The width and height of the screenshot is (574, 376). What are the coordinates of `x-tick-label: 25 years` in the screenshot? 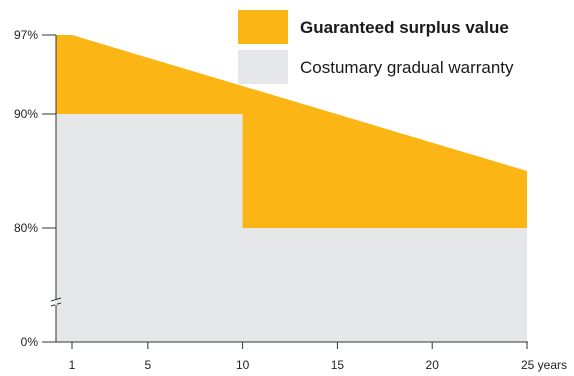 It's located at (544, 365).